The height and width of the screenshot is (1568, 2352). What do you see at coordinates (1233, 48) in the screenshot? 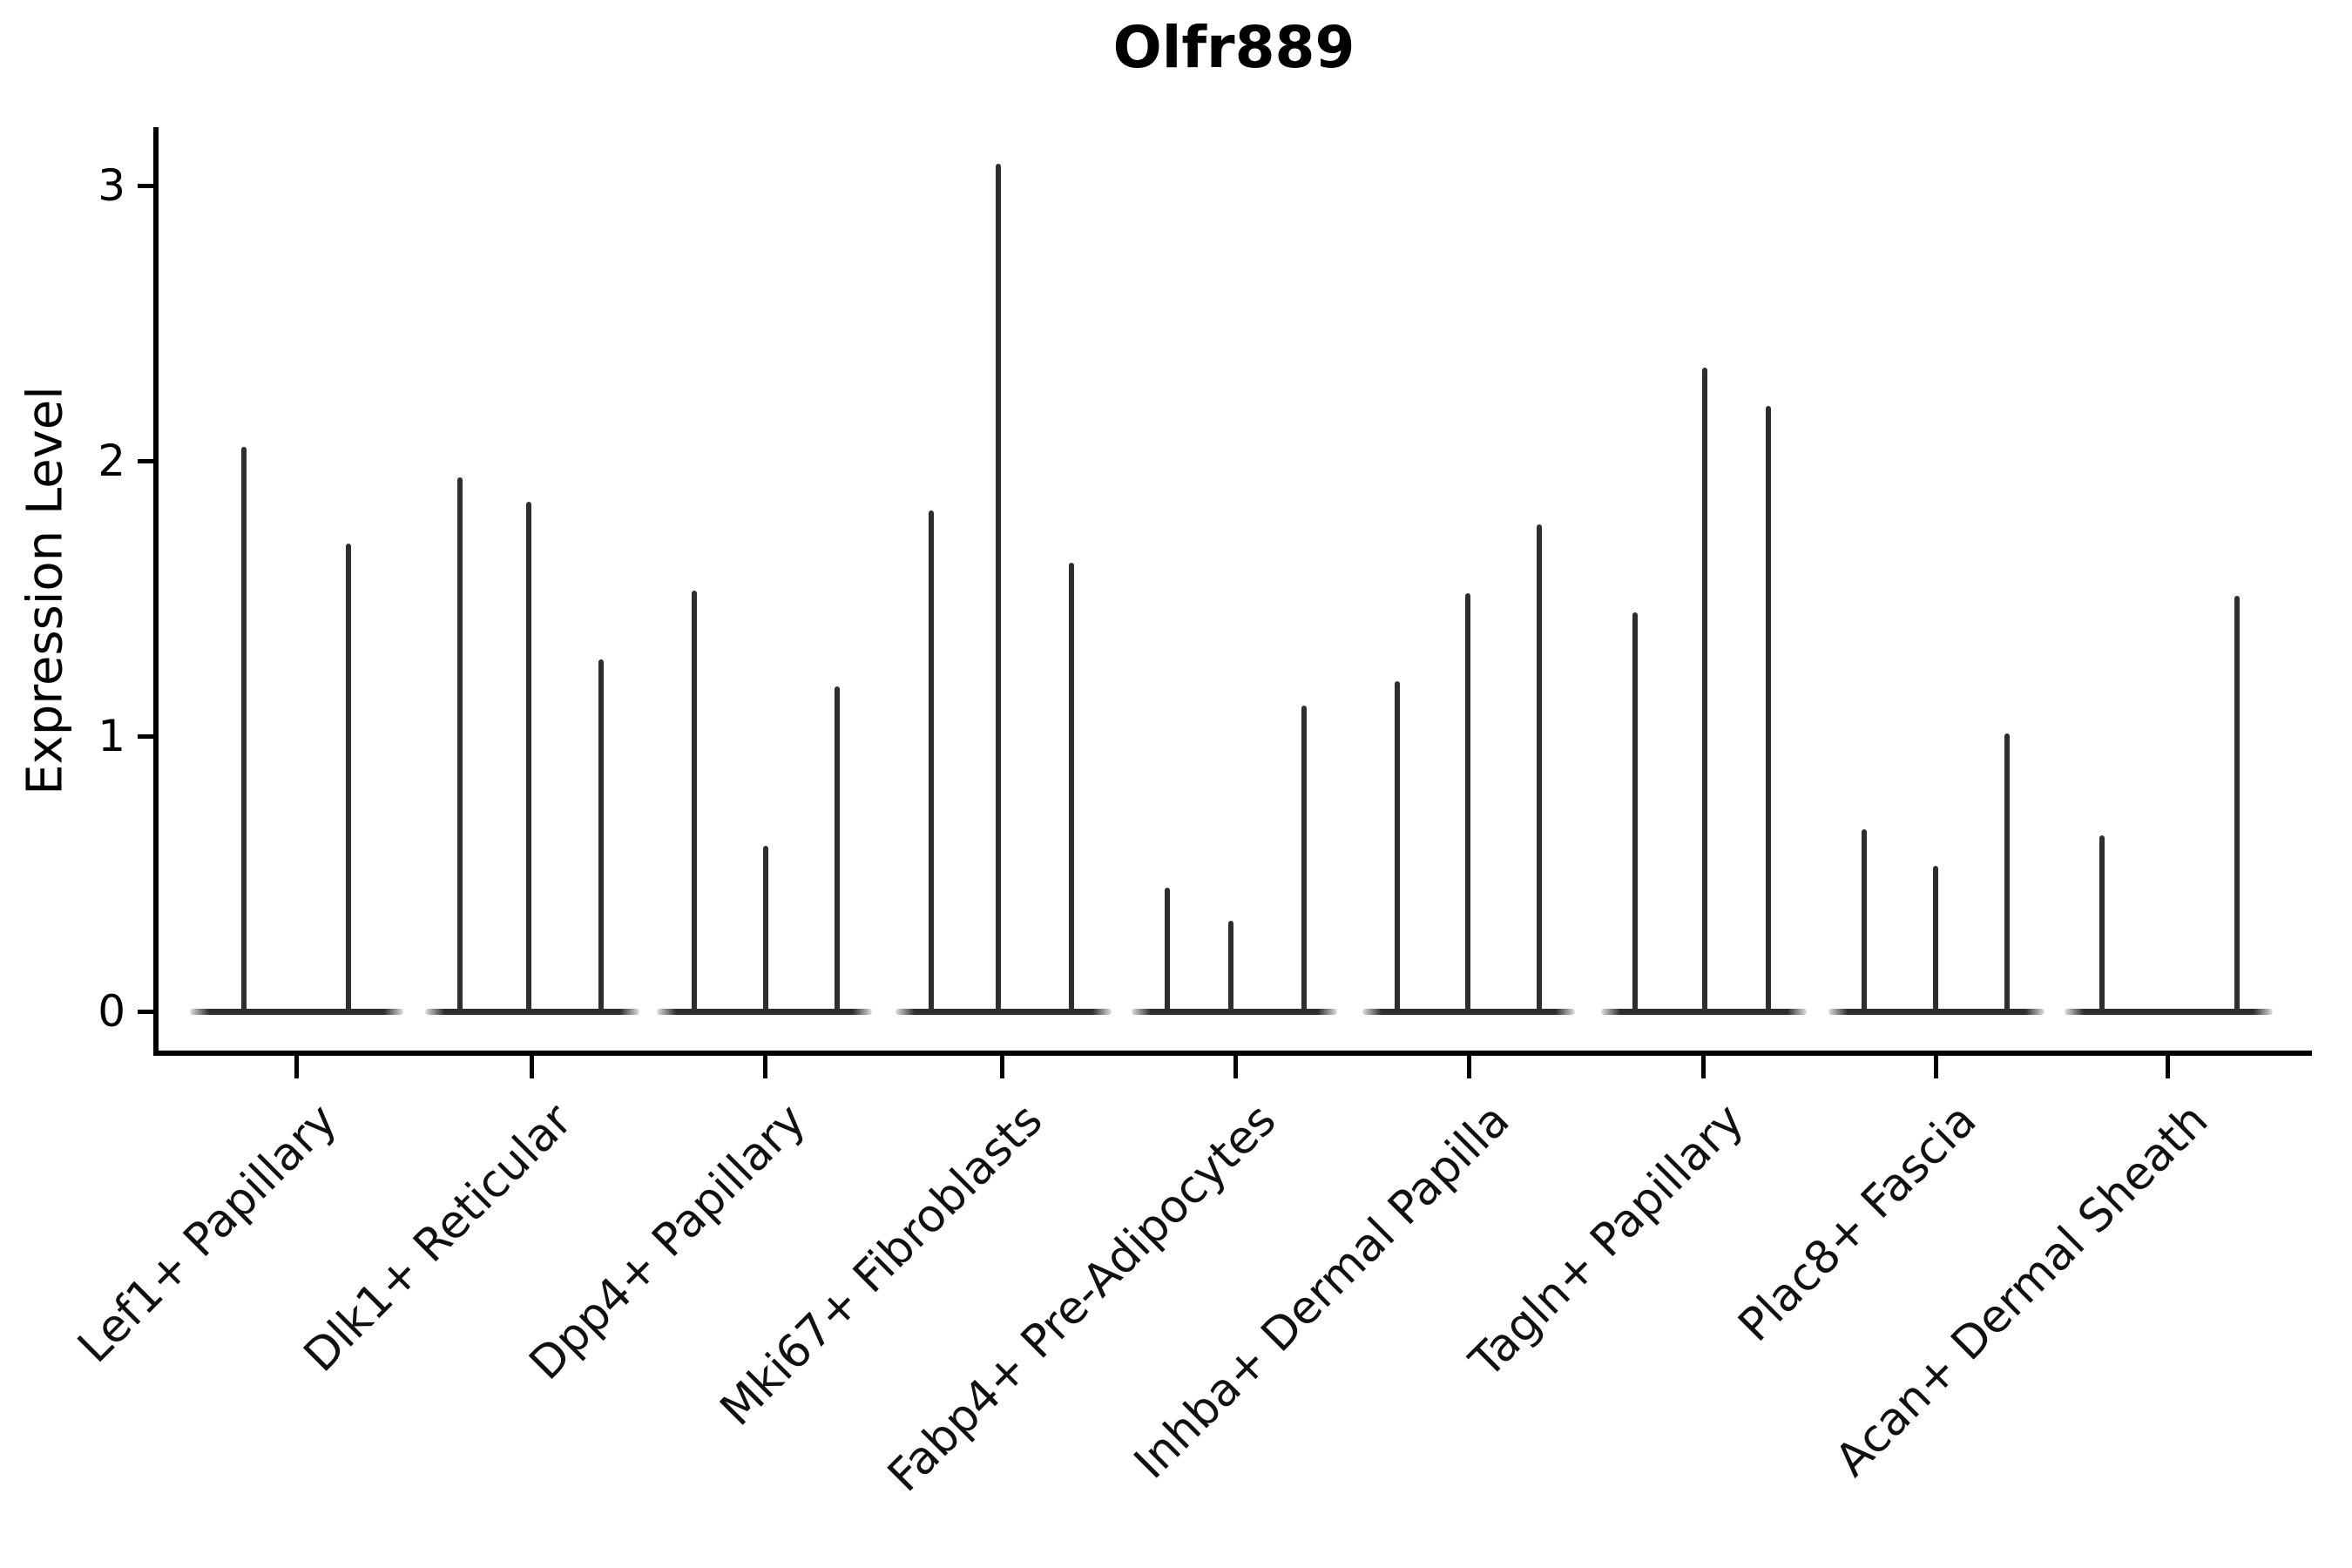
I see `plot-title: Olfr889` at bounding box center [1233, 48].